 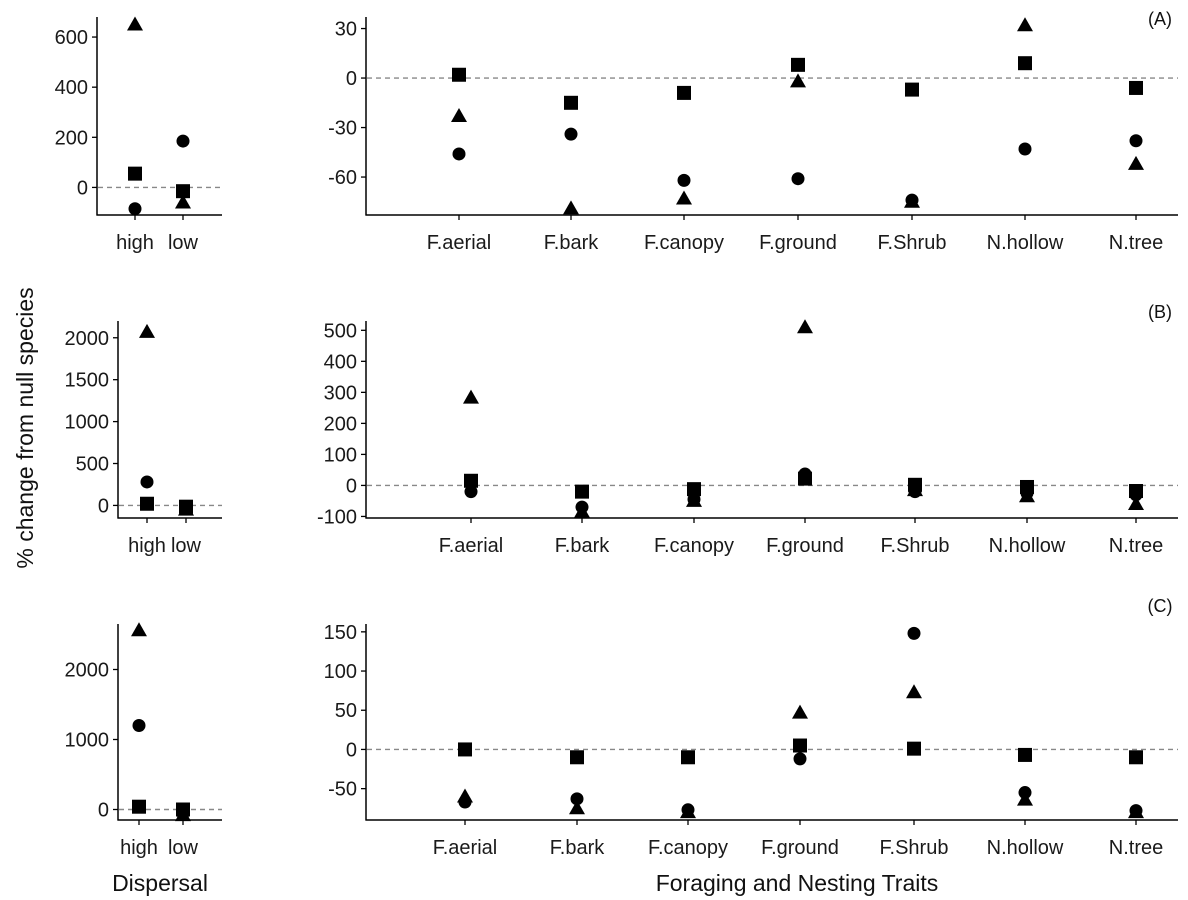 I want to click on y-tick-label: -30, so click(x=342, y=129).